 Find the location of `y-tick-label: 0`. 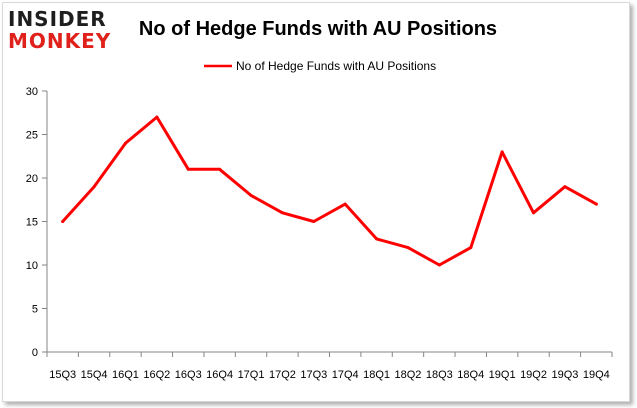

y-tick-label: 0 is located at coordinates (35, 353).